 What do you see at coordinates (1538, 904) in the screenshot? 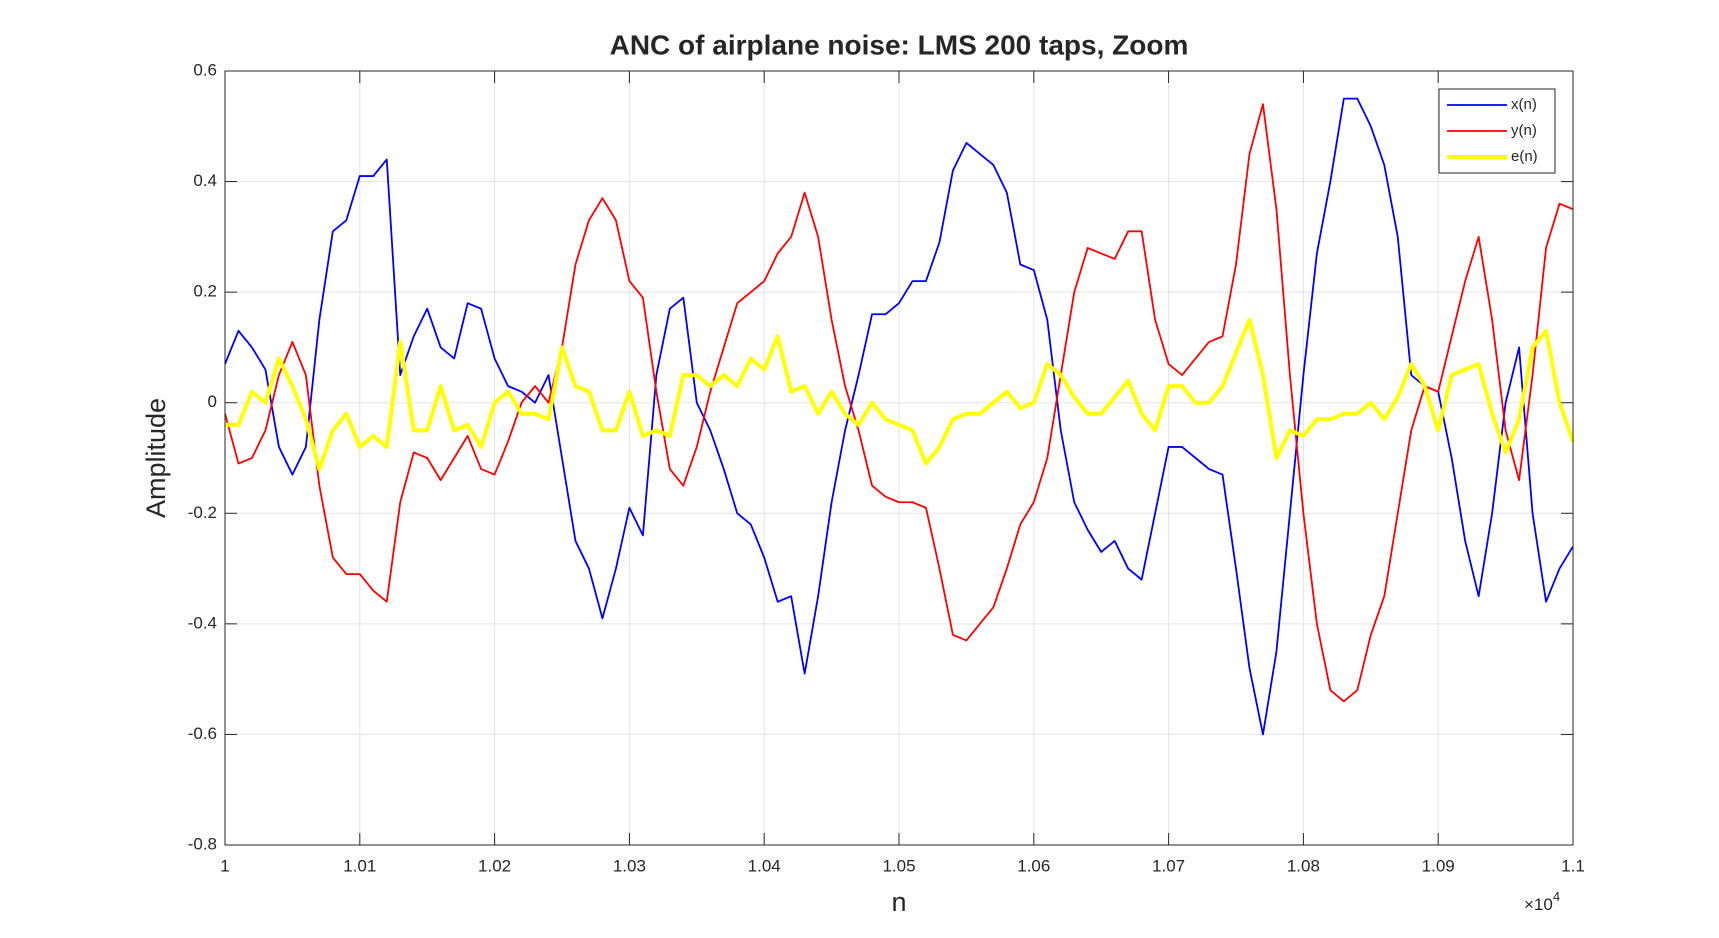
I see `x-multiplier-base: ×10` at bounding box center [1538, 904].